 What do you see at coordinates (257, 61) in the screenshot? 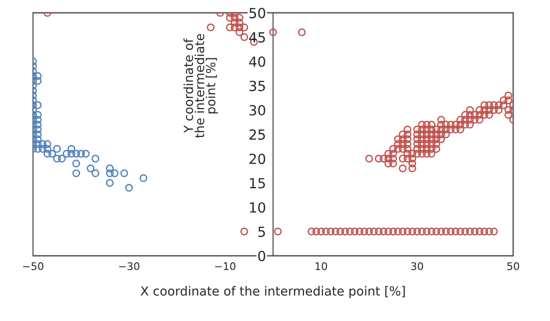
I see `y-tick-label: 40` at bounding box center [257, 61].